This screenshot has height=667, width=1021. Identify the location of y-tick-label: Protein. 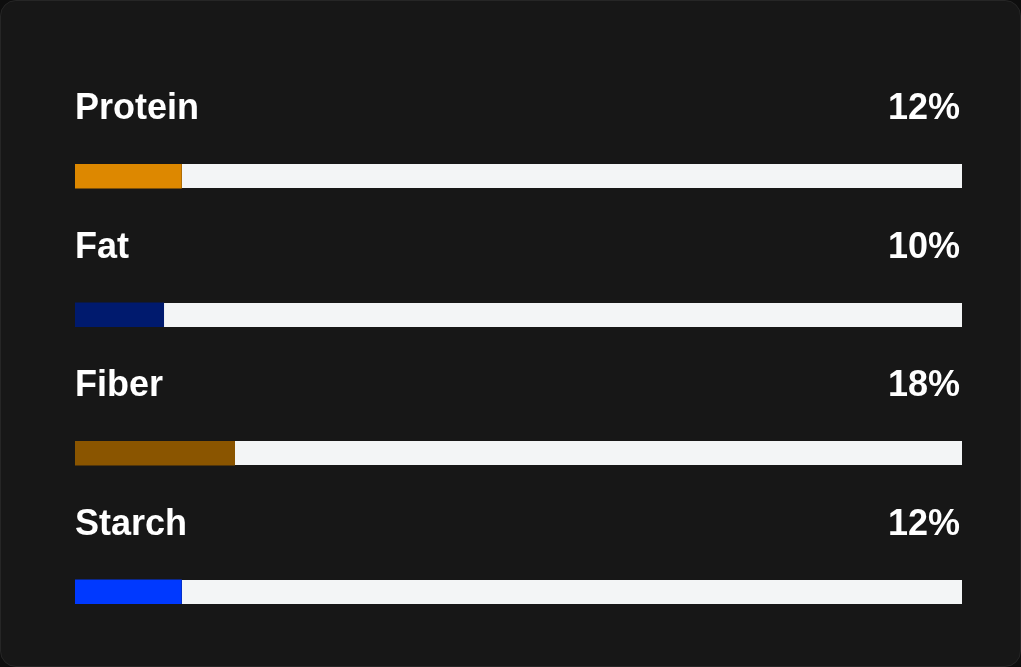
(137, 107).